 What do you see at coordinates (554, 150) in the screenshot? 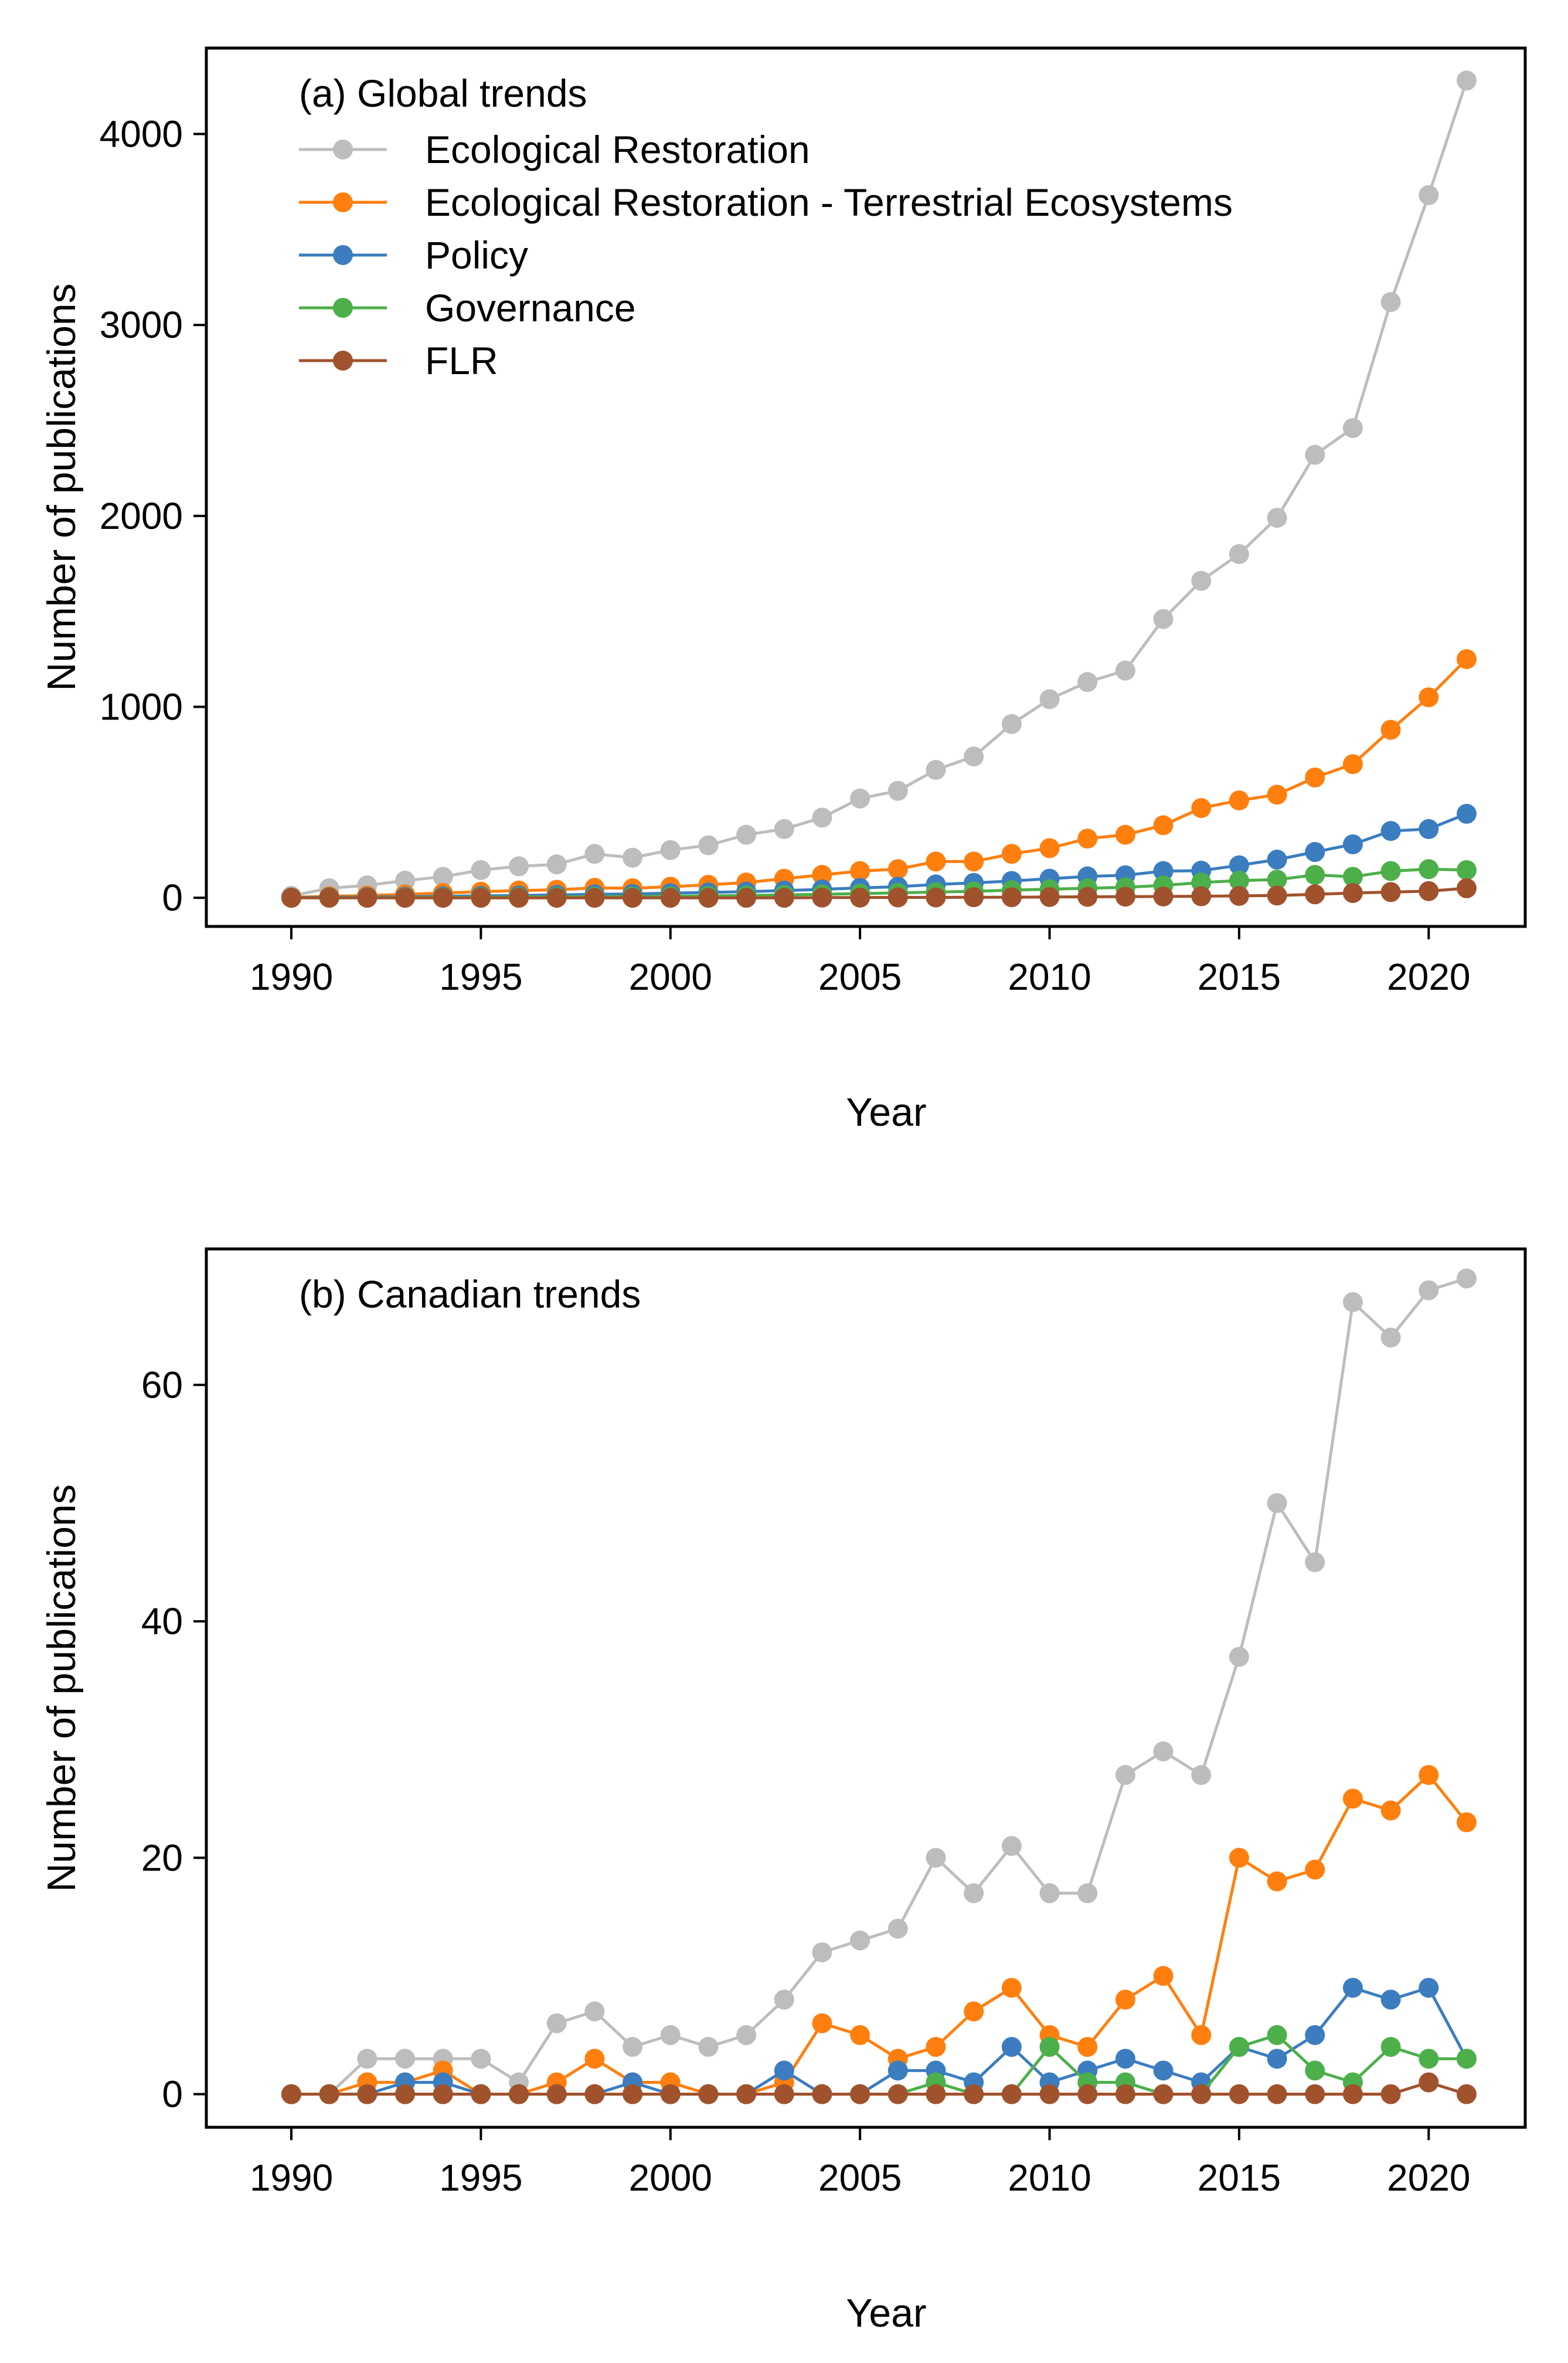
I see `legend-item-ecological-restoration: Ecological Restoration` at bounding box center [554, 150].